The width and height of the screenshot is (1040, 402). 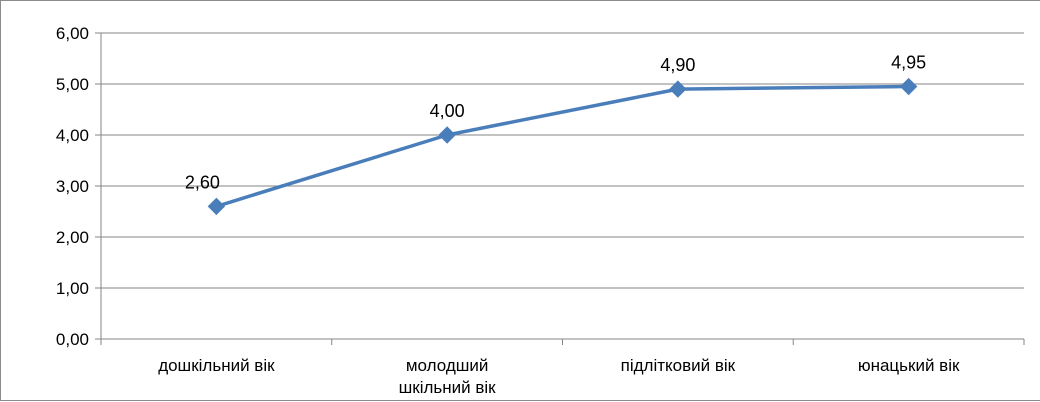 I want to click on data-label: 4,95, so click(x=908, y=63).